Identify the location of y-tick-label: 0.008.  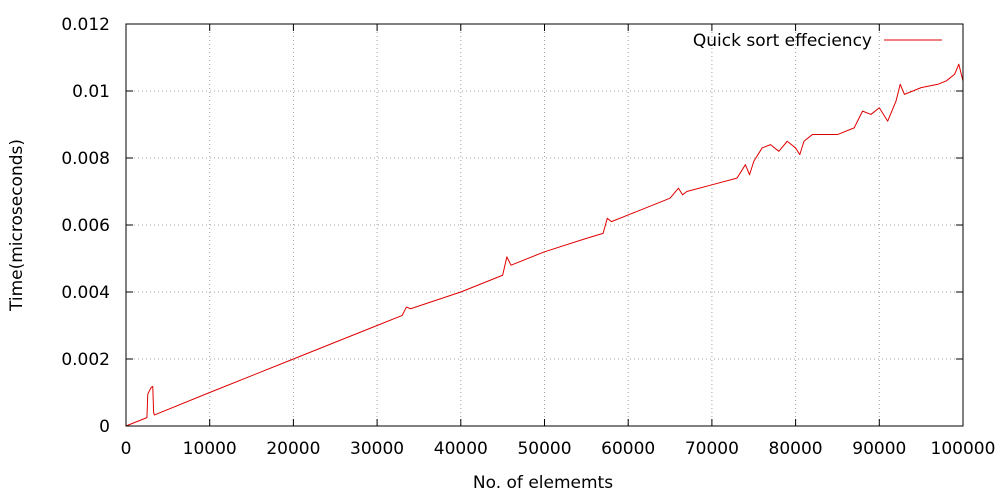
(85, 159).